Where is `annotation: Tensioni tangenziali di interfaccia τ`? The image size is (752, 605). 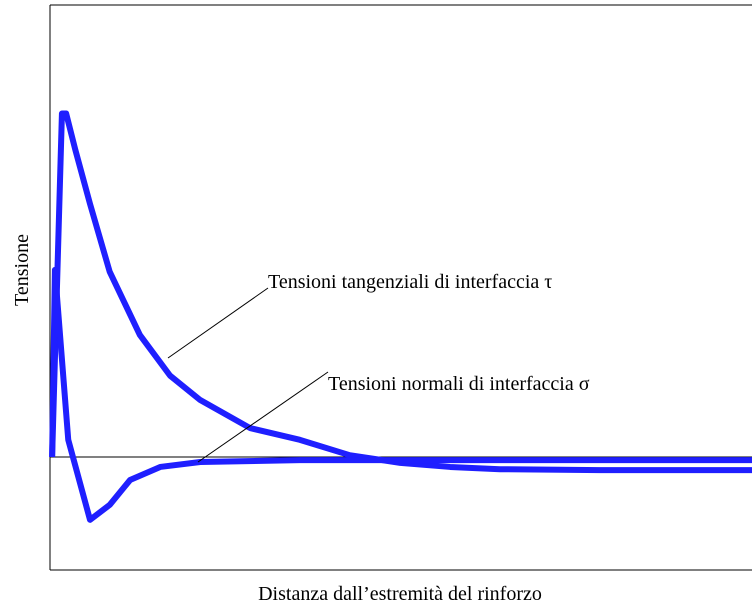 annotation: Tensioni tangenziali di interfaccia τ is located at coordinates (410, 282).